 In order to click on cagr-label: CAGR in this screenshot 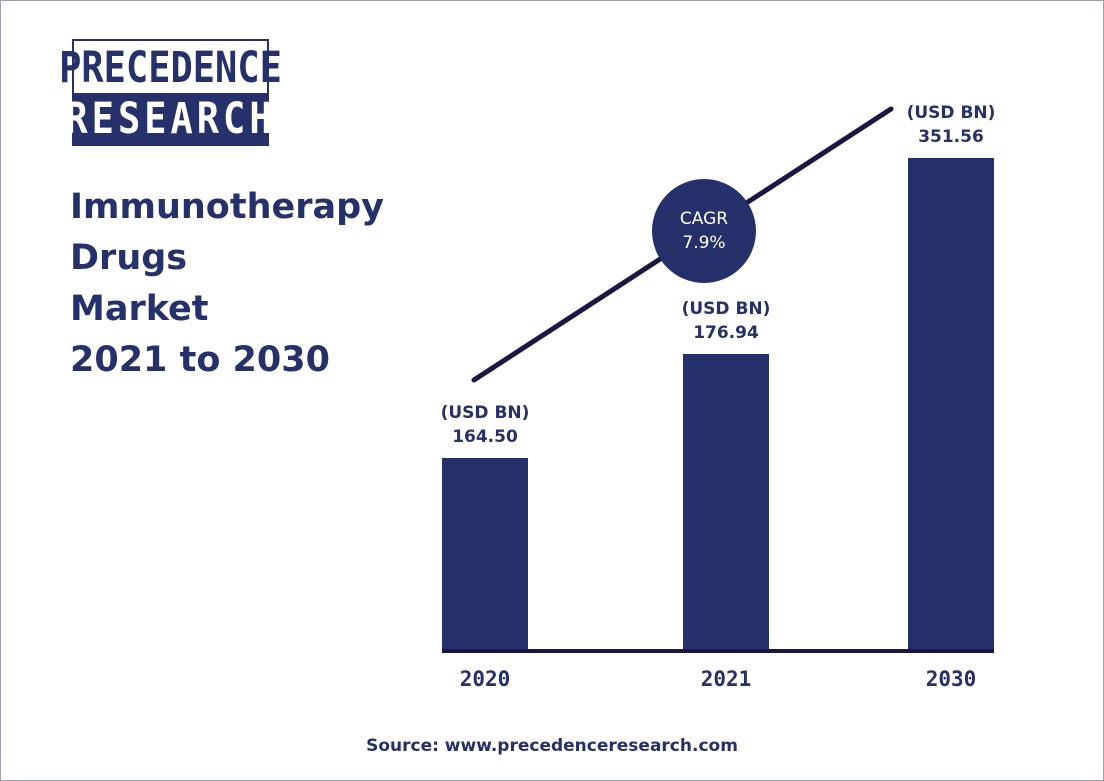, I will do `click(704, 219)`.